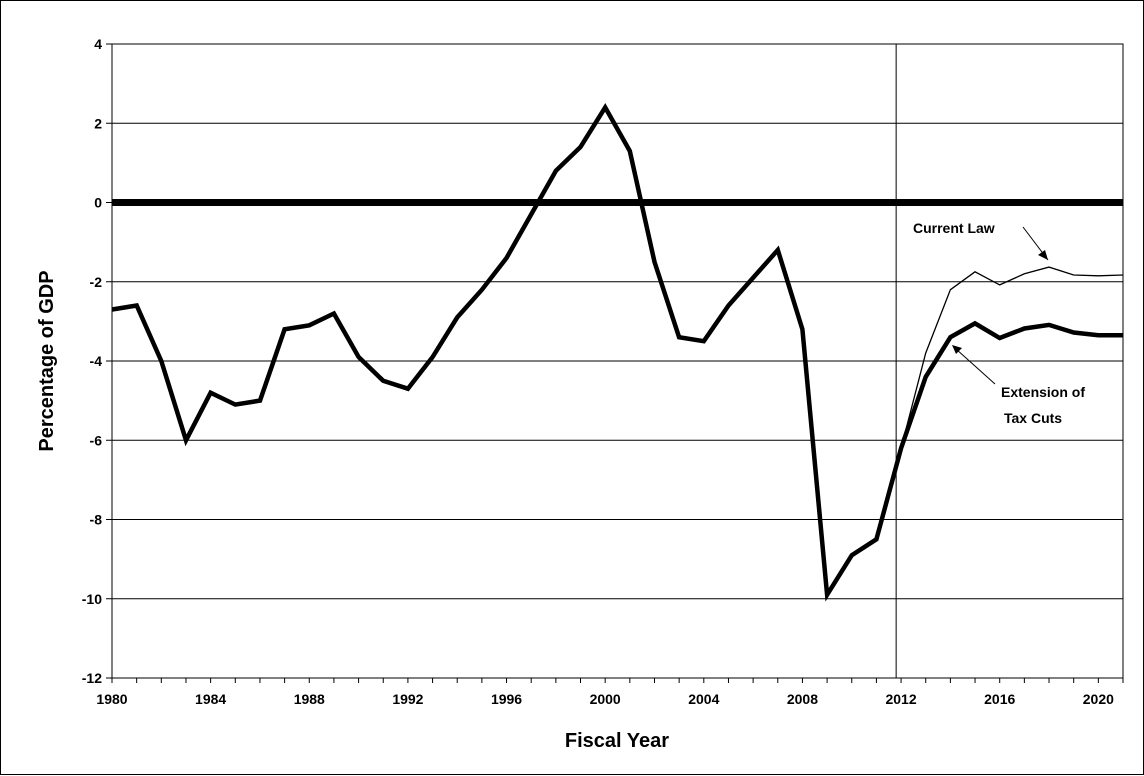 This screenshot has height=776, width=1144. What do you see at coordinates (975, 366) in the screenshot?
I see `annotation-tax-cuts-arrow` at bounding box center [975, 366].